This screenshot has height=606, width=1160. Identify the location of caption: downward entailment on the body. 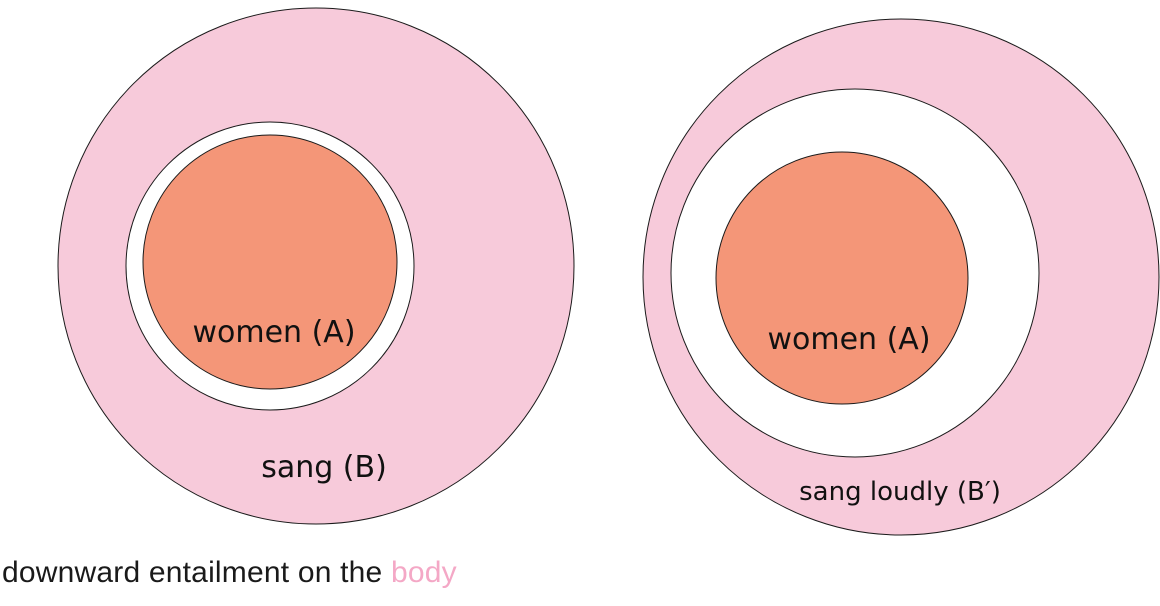
(229, 573).